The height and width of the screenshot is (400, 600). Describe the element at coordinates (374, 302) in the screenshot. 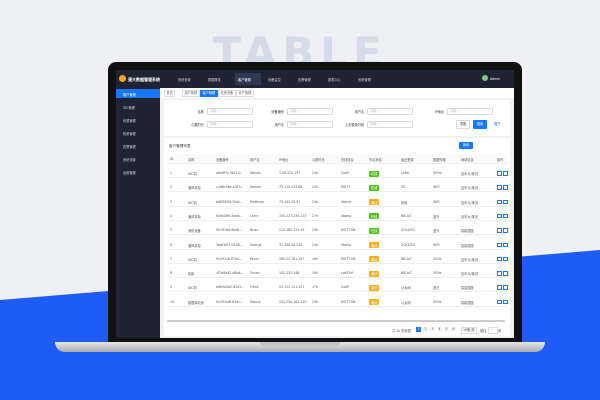

I see `status-tag: 离线` at that location.